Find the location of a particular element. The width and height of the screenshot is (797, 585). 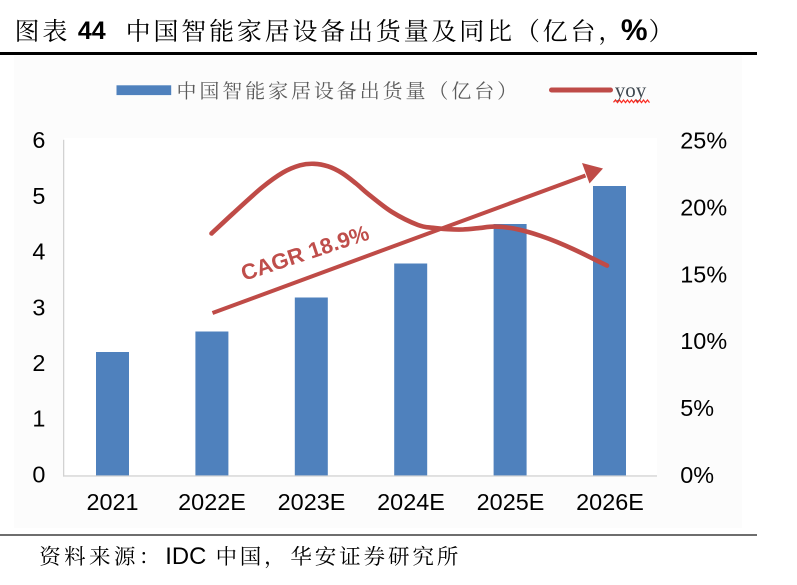

svg-text: 6 is located at coordinates (38, 140).